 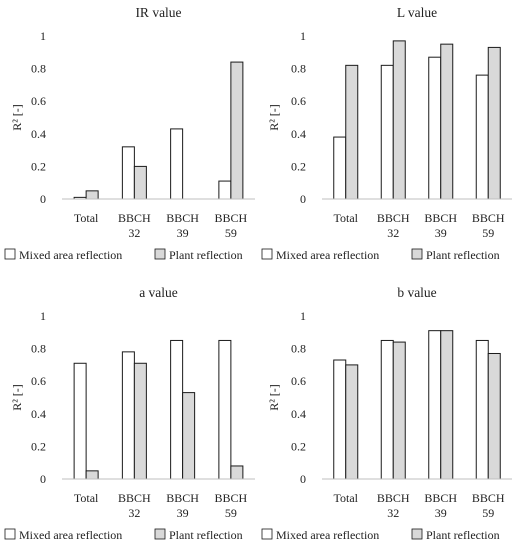 I want to click on chart-title: b value, so click(x=416, y=292).